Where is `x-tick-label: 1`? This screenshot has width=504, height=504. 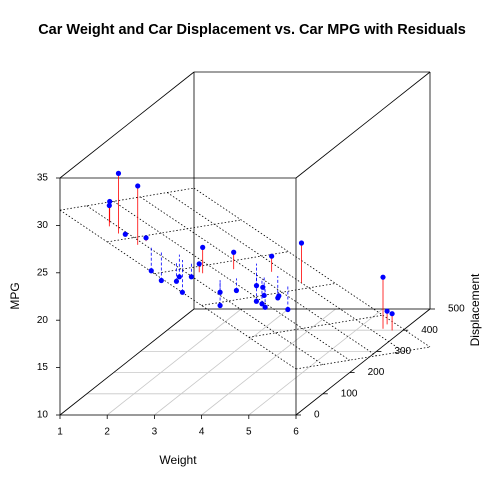
x-tick-label: 1 is located at coordinates (60, 432).